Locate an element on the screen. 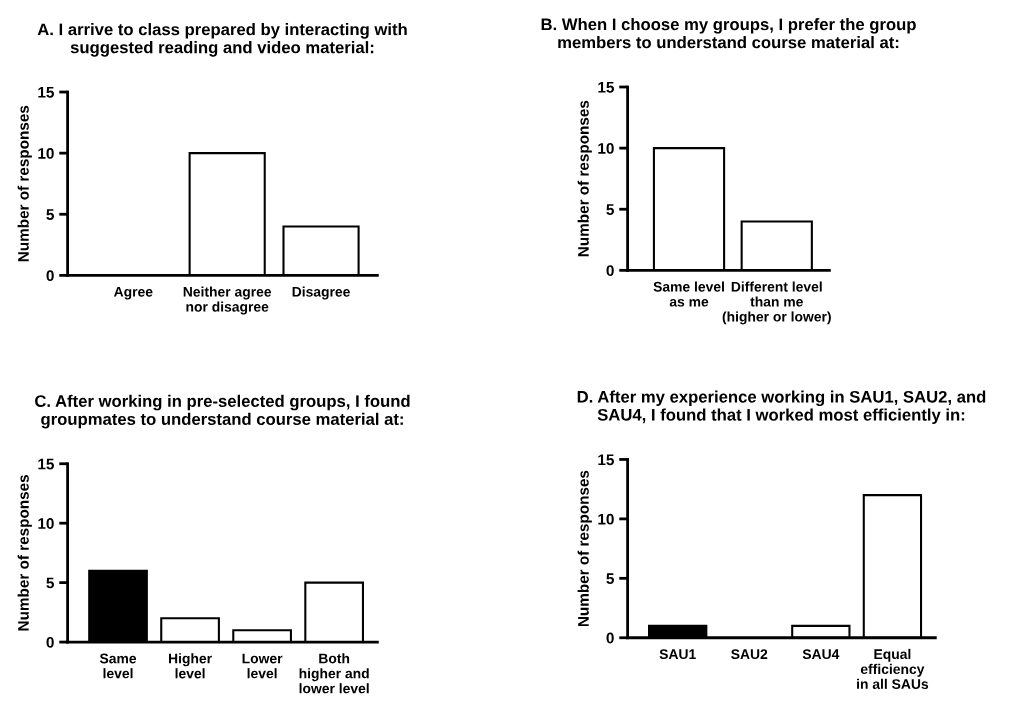 The image size is (1009, 719). x-tick-label: Both higher and lower level is located at coordinates (334, 673).